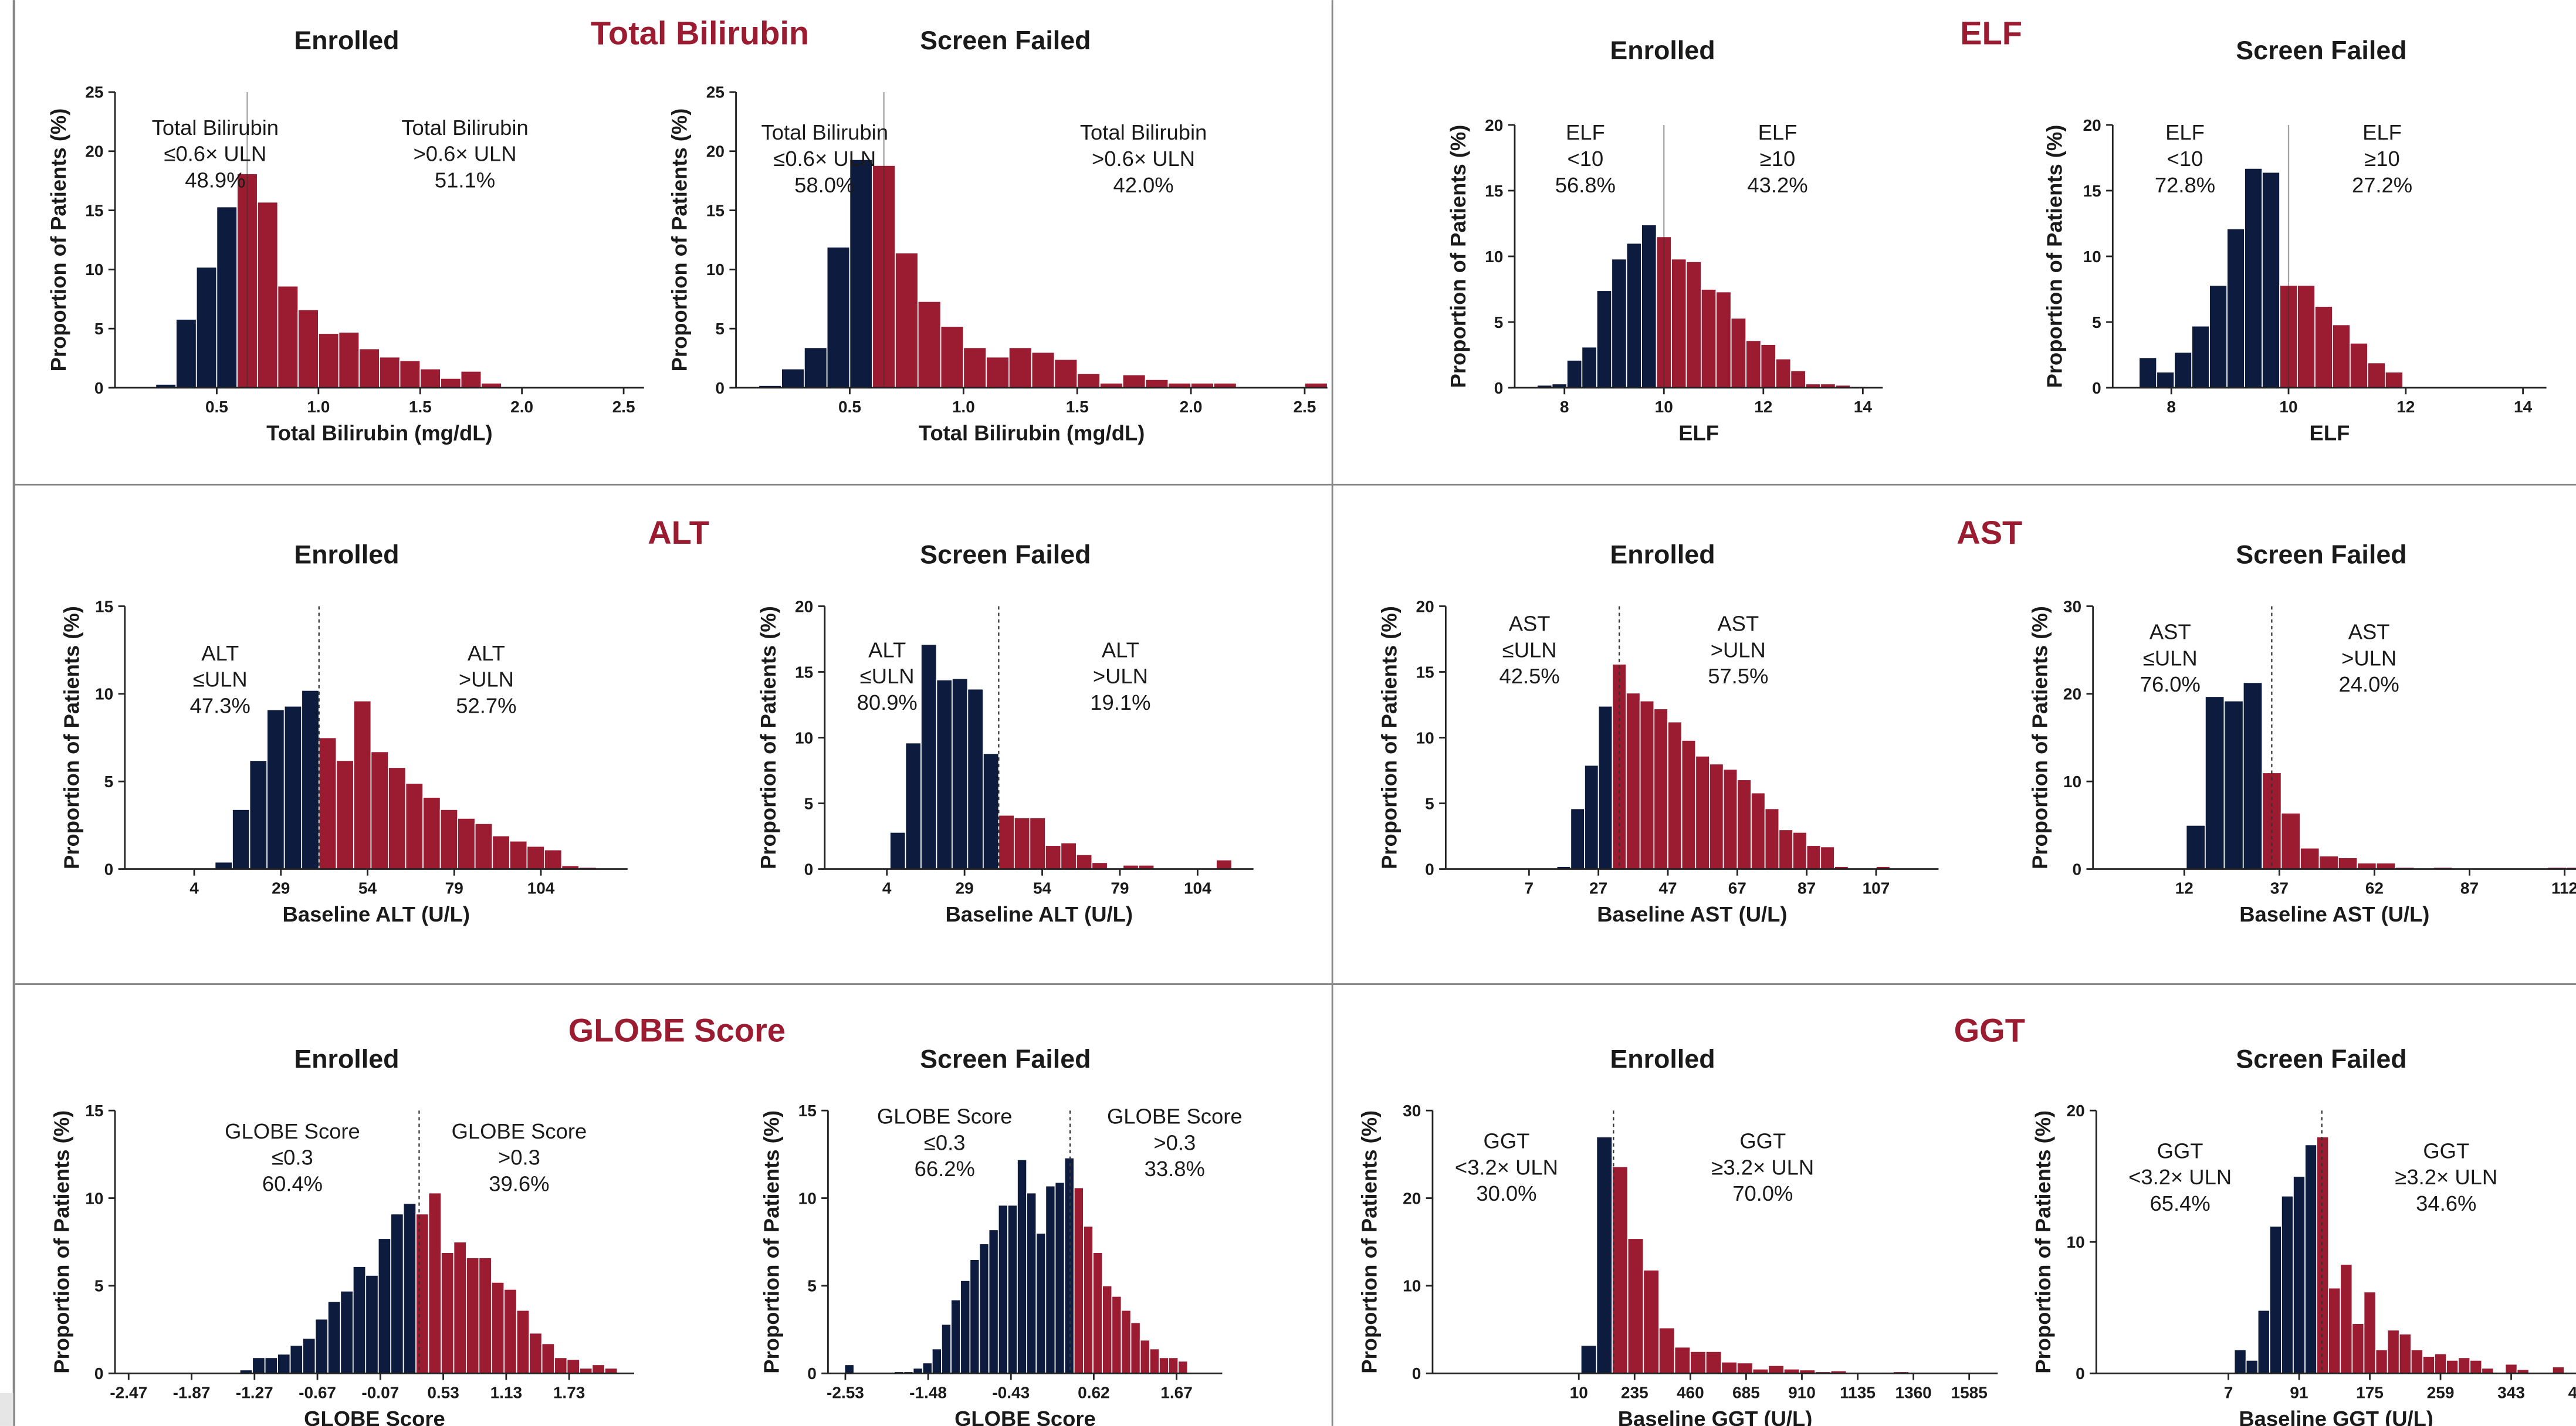  Describe the element at coordinates (94, 92) in the screenshot. I see `y-tick-label: 25` at that location.